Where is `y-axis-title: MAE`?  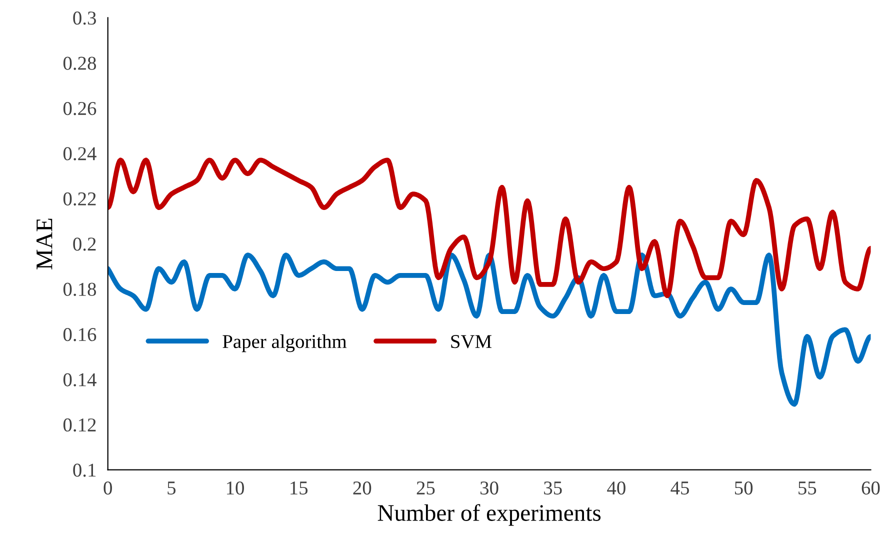 y-axis-title: MAE is located at coordinates (44, 244).